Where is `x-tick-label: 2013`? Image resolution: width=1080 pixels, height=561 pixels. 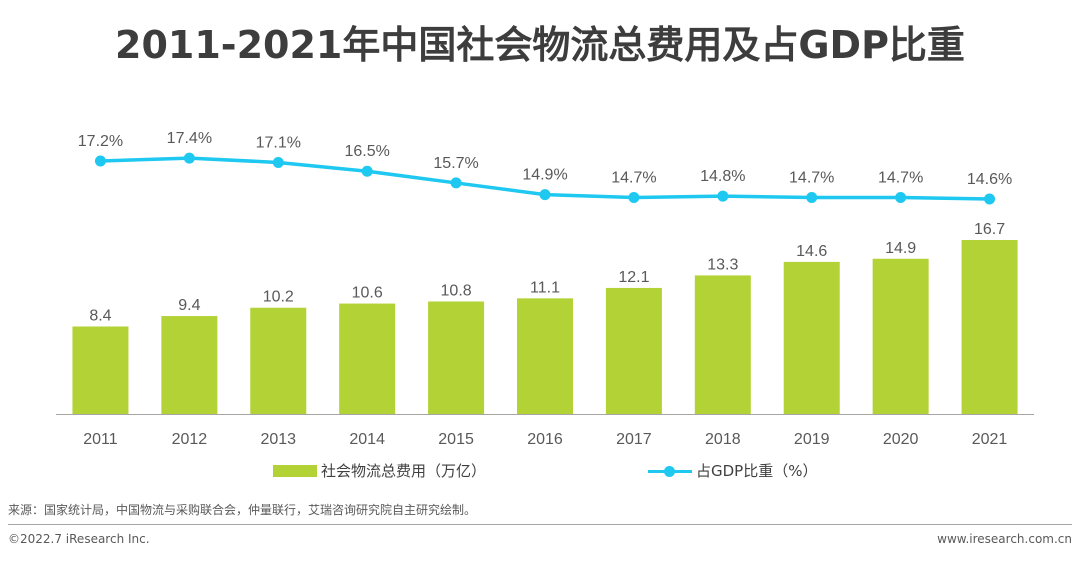 x-tick-label: 2013 is located at coordinates (278, 439).